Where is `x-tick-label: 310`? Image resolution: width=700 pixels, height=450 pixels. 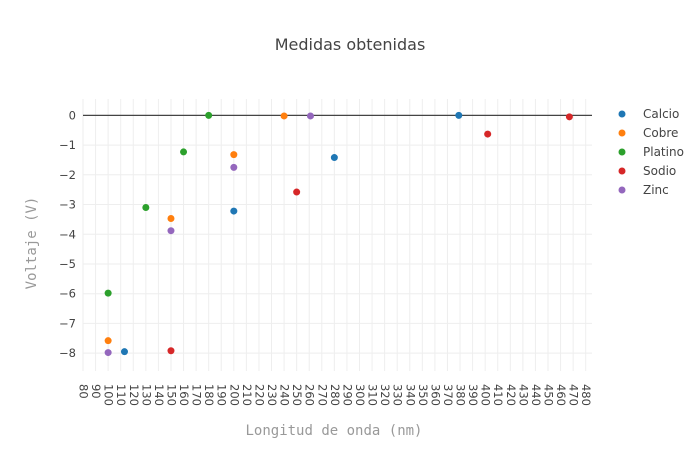
x-tick-label: 310 is located at coordinates (373, 395).